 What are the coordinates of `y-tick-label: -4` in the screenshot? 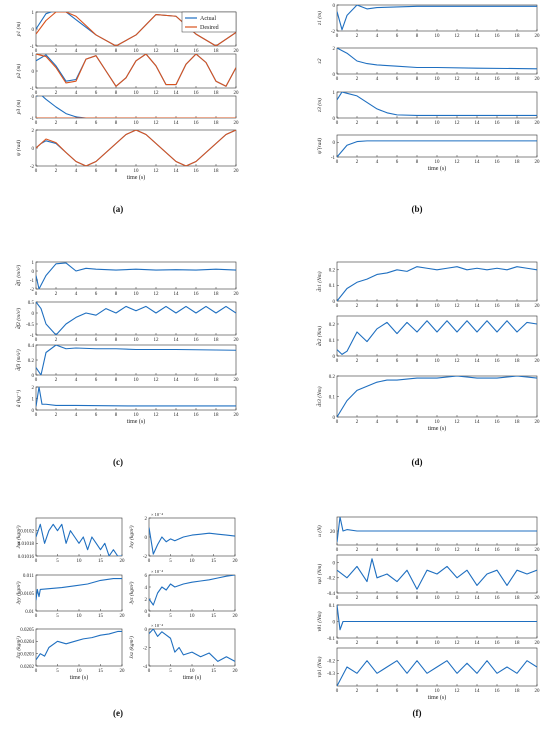 It's located at (145, 667).